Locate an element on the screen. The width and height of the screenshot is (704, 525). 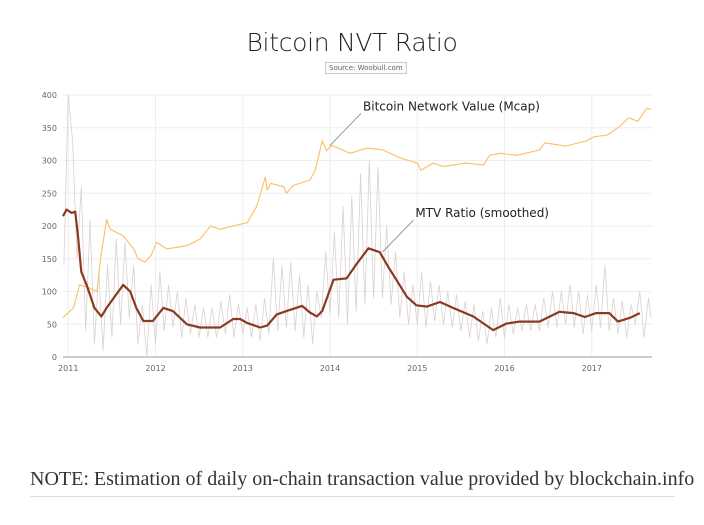
annotation-label: MTV Ratio (smoothed) is located at coordinates (482, 213).